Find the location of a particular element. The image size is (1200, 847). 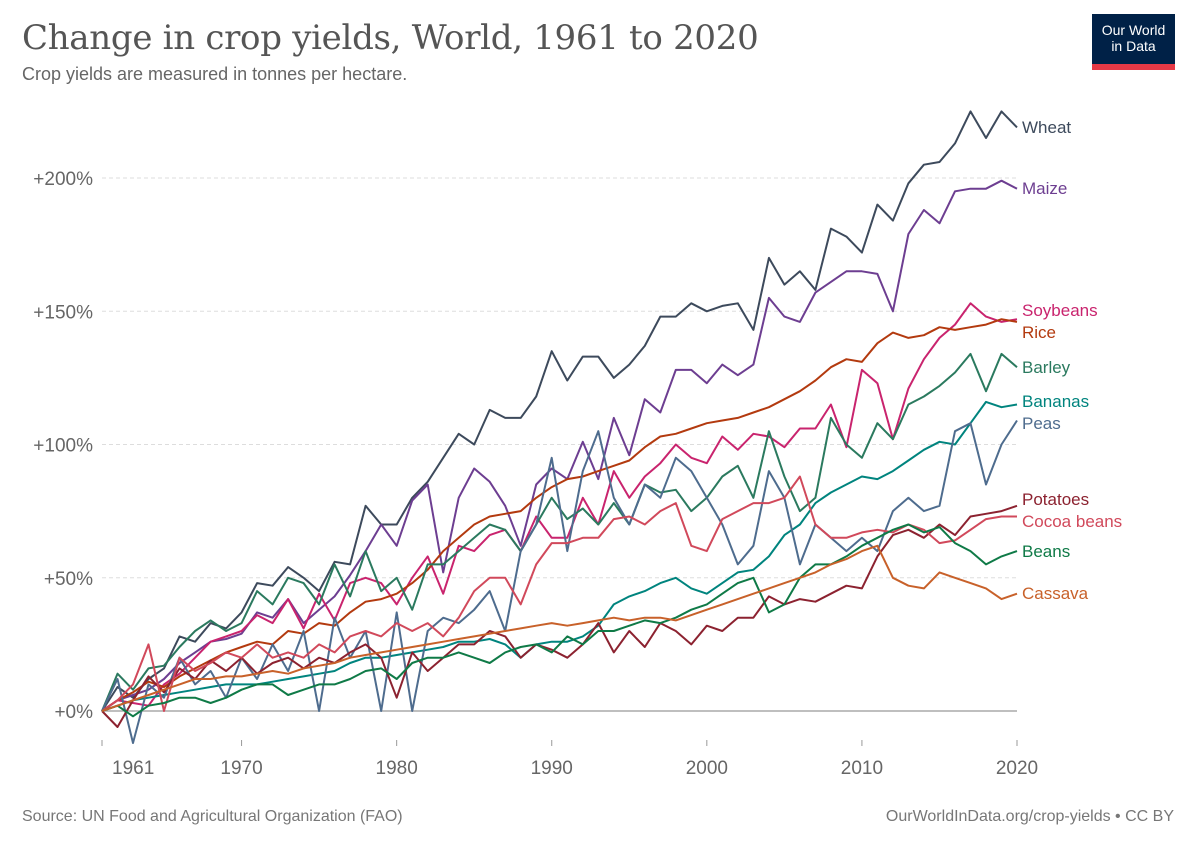

logo-line-1: Our World is located at coordinates (1133, 30).